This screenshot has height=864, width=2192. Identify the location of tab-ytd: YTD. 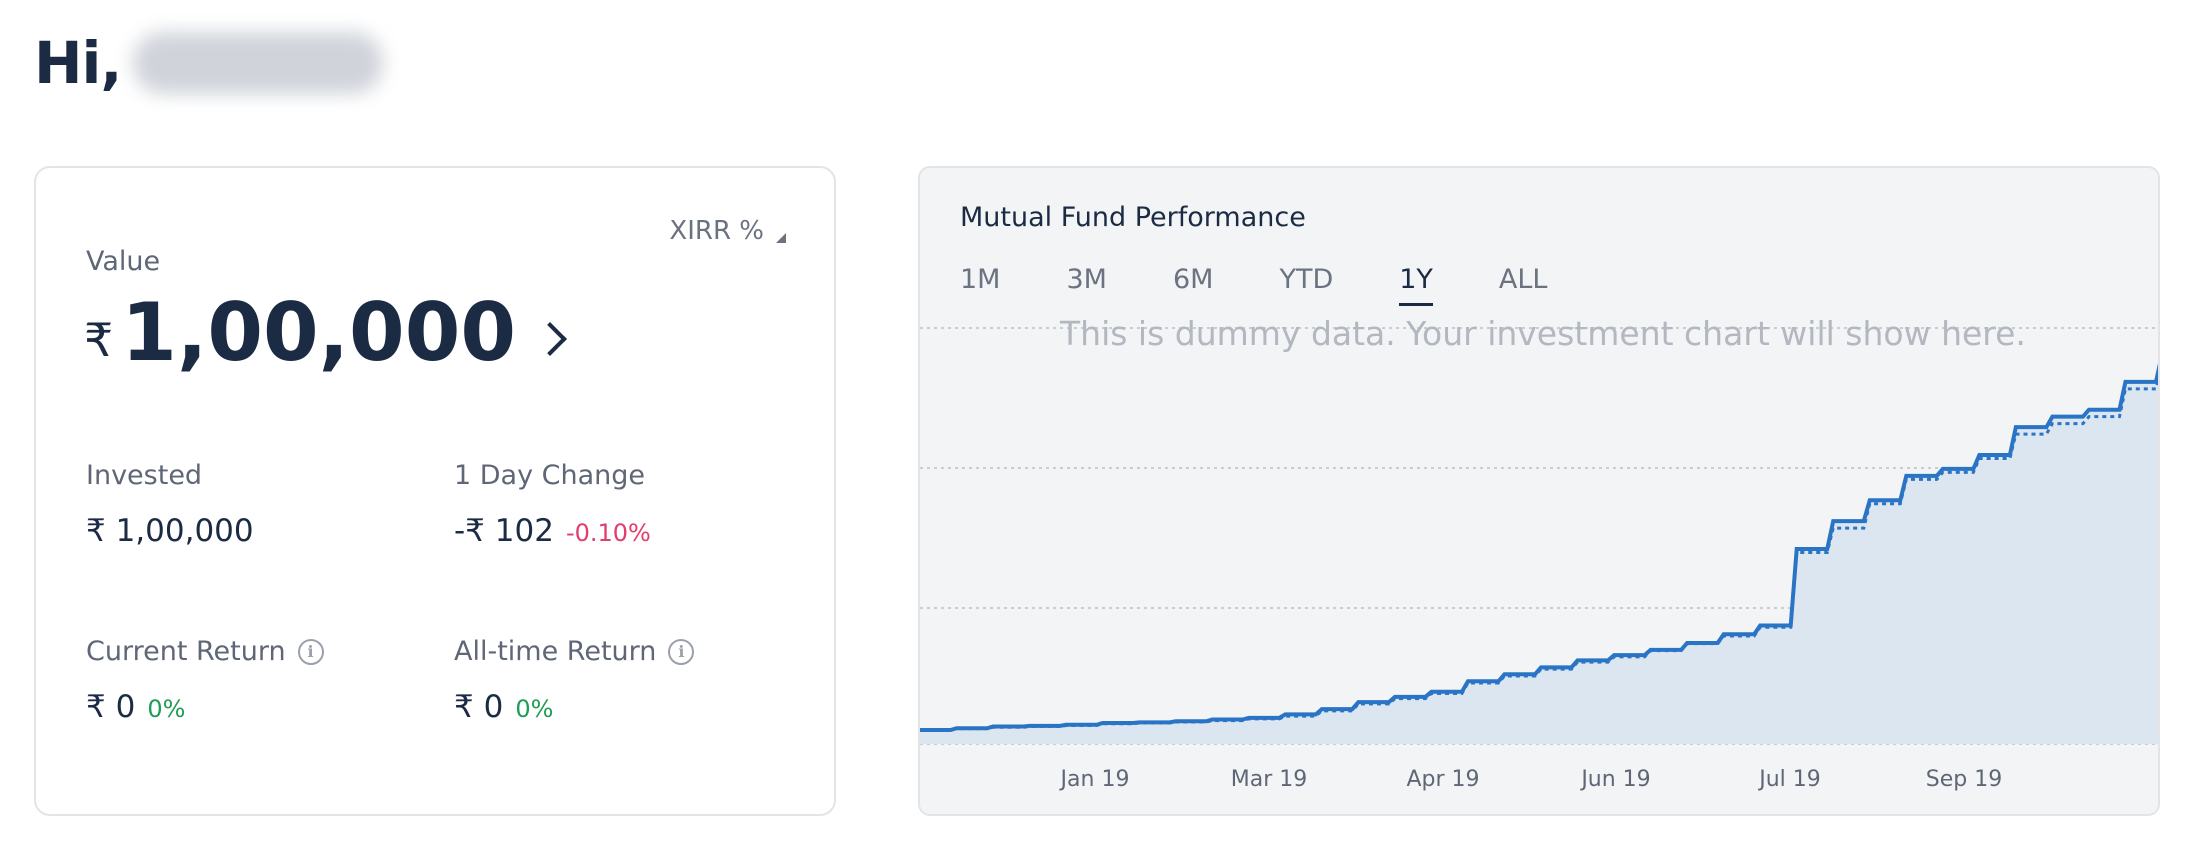
(1306, 279).